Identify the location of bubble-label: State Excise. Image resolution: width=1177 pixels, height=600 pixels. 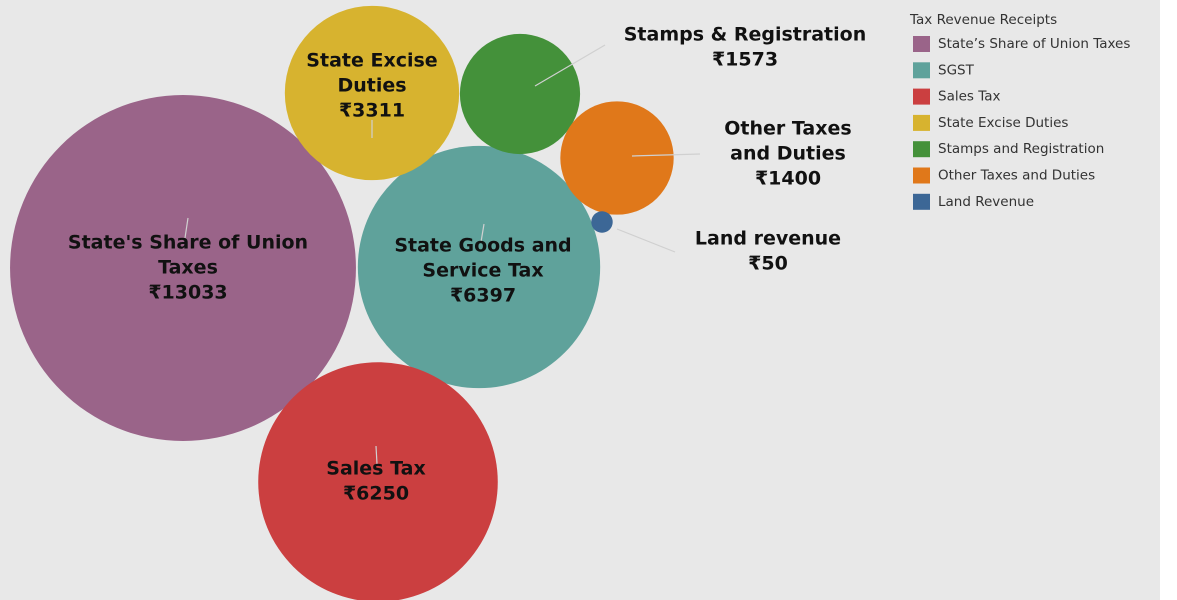
(371, 61).